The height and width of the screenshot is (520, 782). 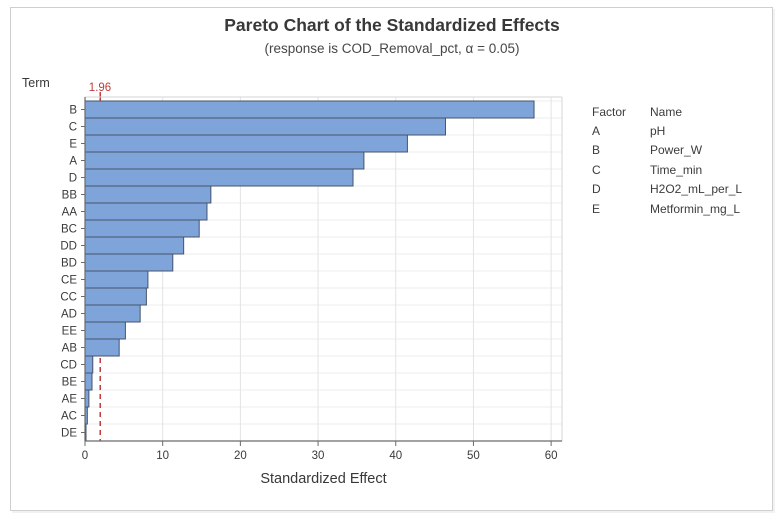 I want to click on legend-factor: C, so click(x=596, y=169).